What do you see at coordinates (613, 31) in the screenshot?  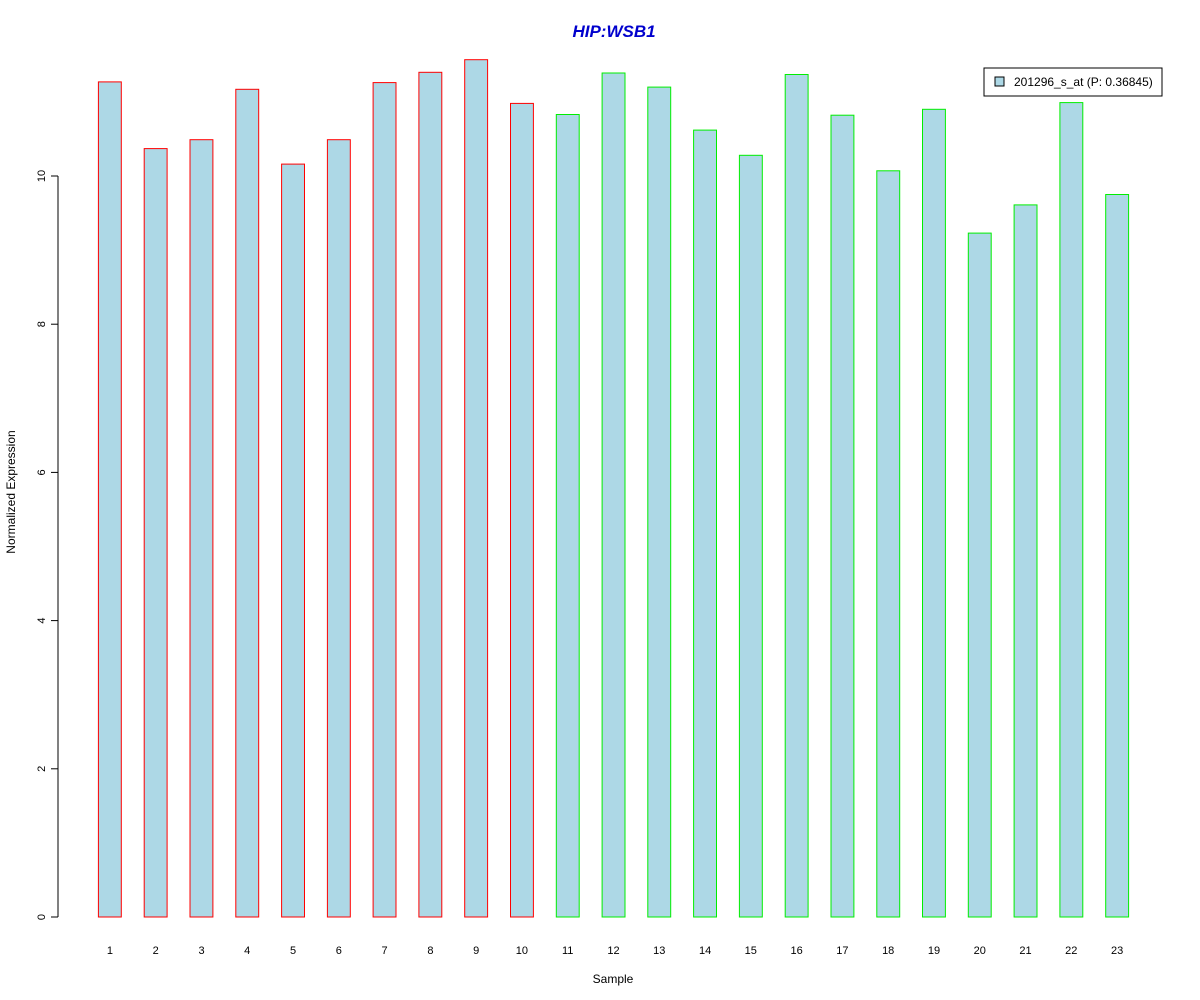 I see `chart-title: HIP:WSB1` at bounding box center [613, 31].